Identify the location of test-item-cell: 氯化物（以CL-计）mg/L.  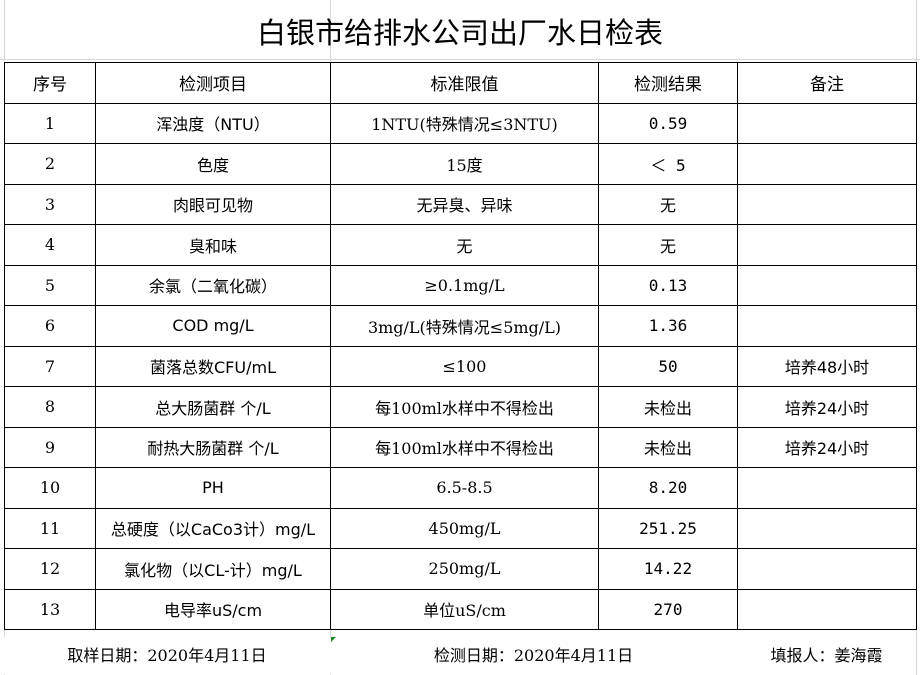
(213, 569).